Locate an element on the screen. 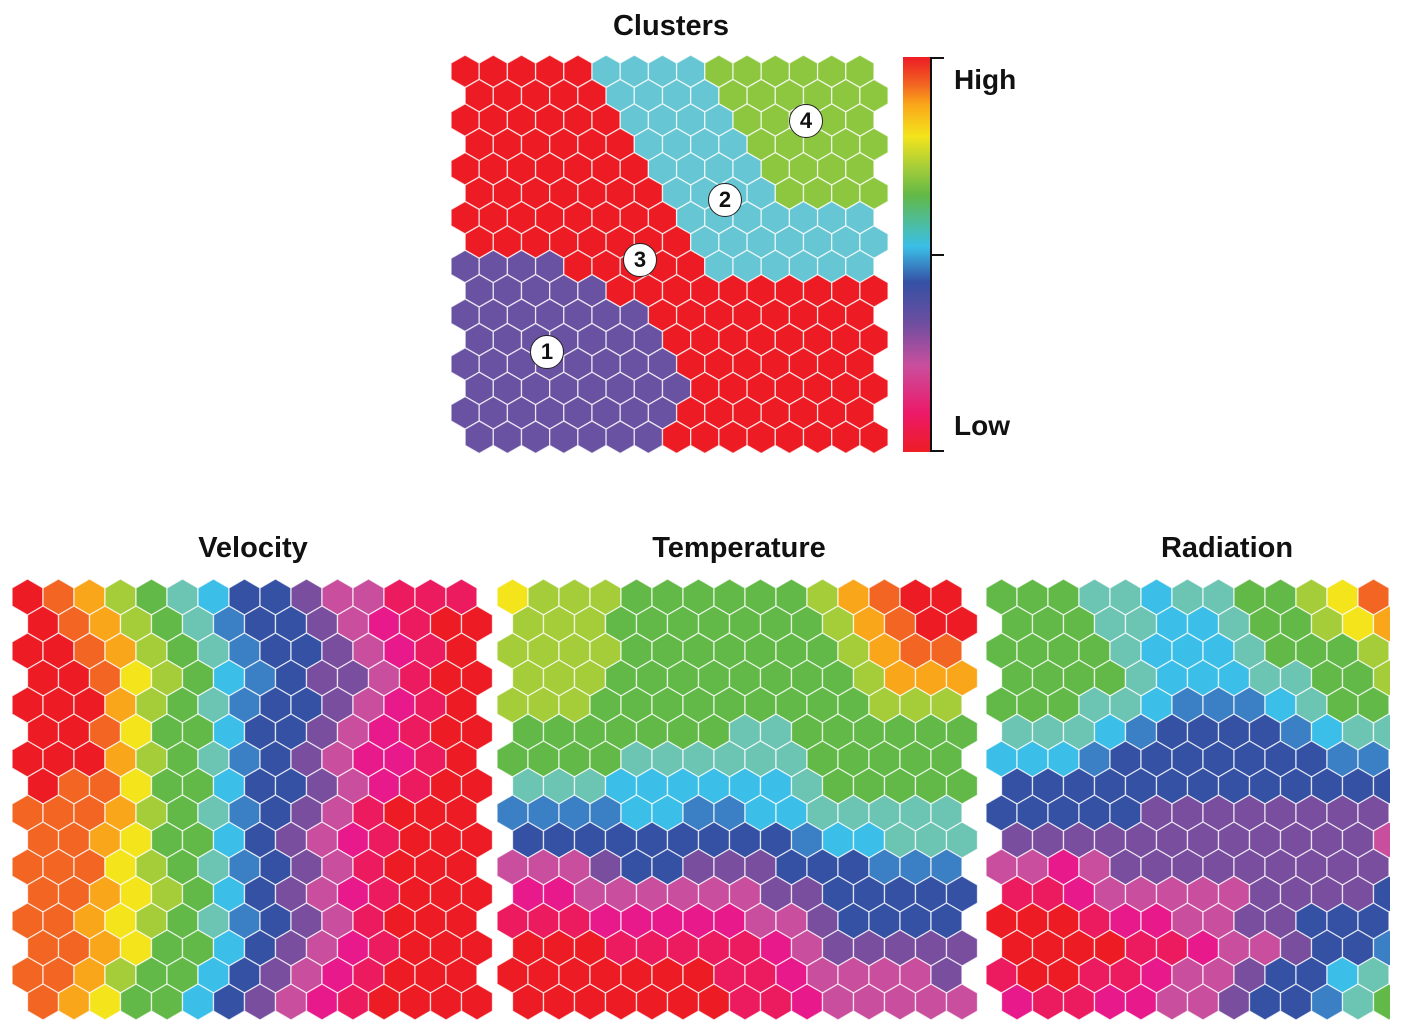  velocity-title: Velocity is located at coordinates (253, 548).